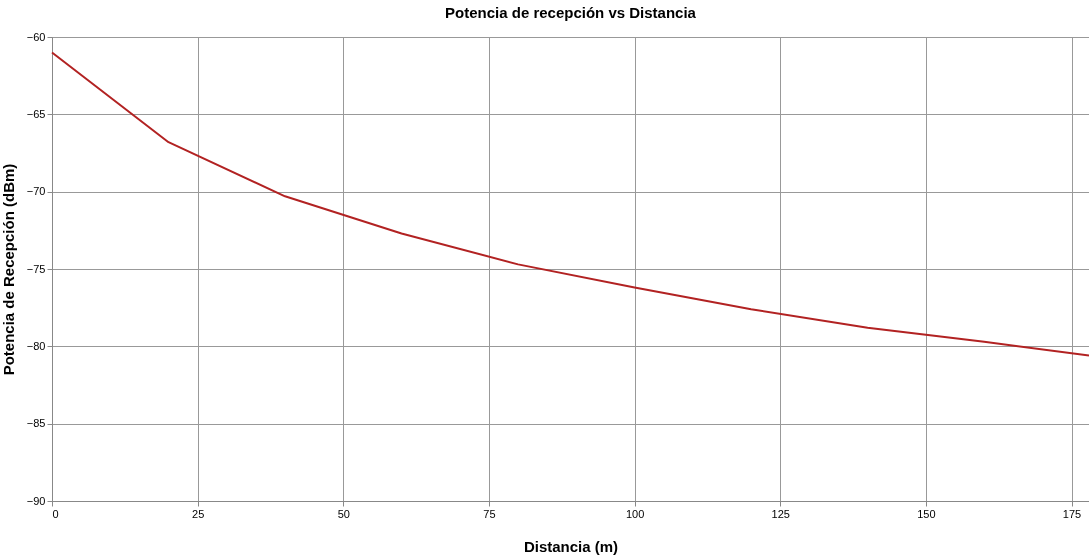 This screenshot has height=558, width=1089. Describe the element at coordinates (36, 36) in the screenshot. I see `y-tick-label: −60` at that location.